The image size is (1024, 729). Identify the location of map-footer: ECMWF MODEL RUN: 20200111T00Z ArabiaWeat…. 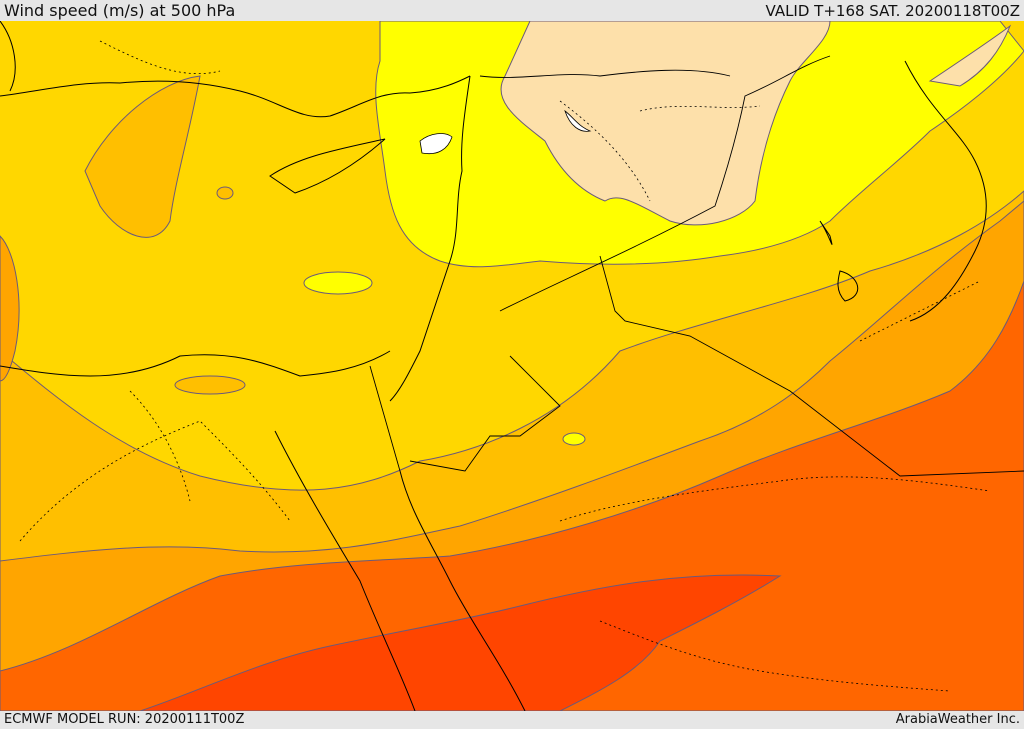
(512, 720).